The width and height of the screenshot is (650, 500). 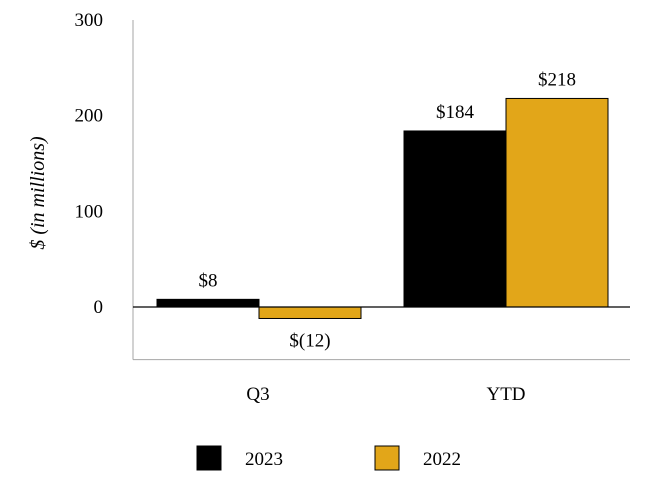 What do you see at coordinates (208, 280) in the screenshot?
I see `data-label-2023-q3: $8` at bounding box center [208, 280].